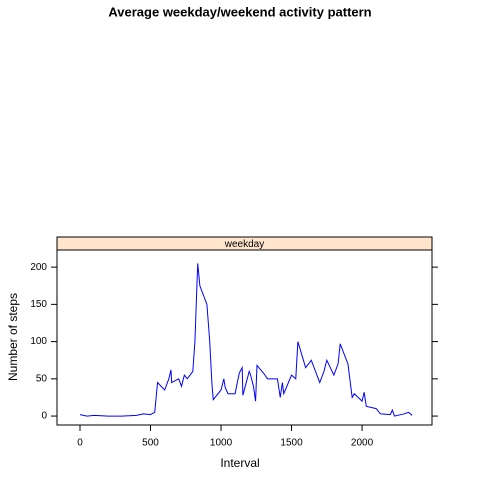 Image resolution: width=480 pixels, height=485 pixels. I want to click on x-axis-label: Interval, so click(239, 463).